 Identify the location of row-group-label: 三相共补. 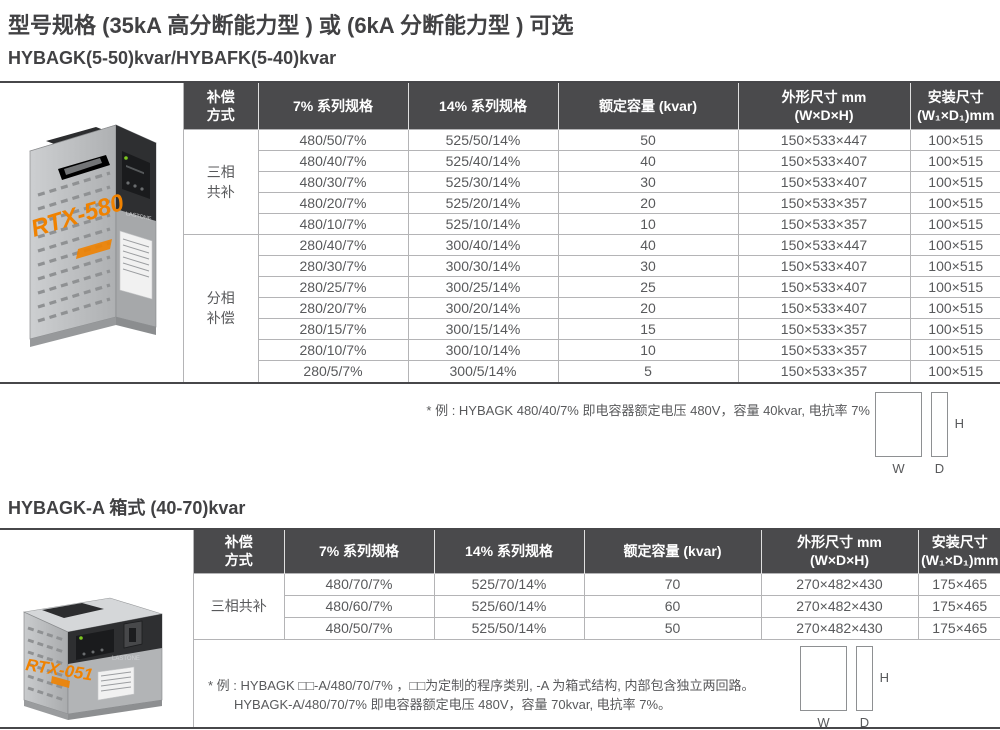
(239, 605).